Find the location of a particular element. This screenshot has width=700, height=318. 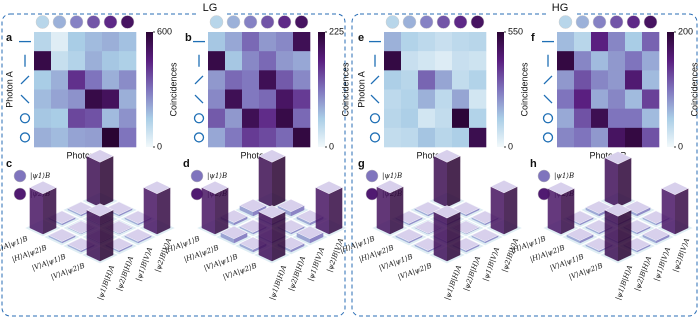

axis-label-left: |V⟩A|ψ2⟩B is located at coordinates (586, 272).